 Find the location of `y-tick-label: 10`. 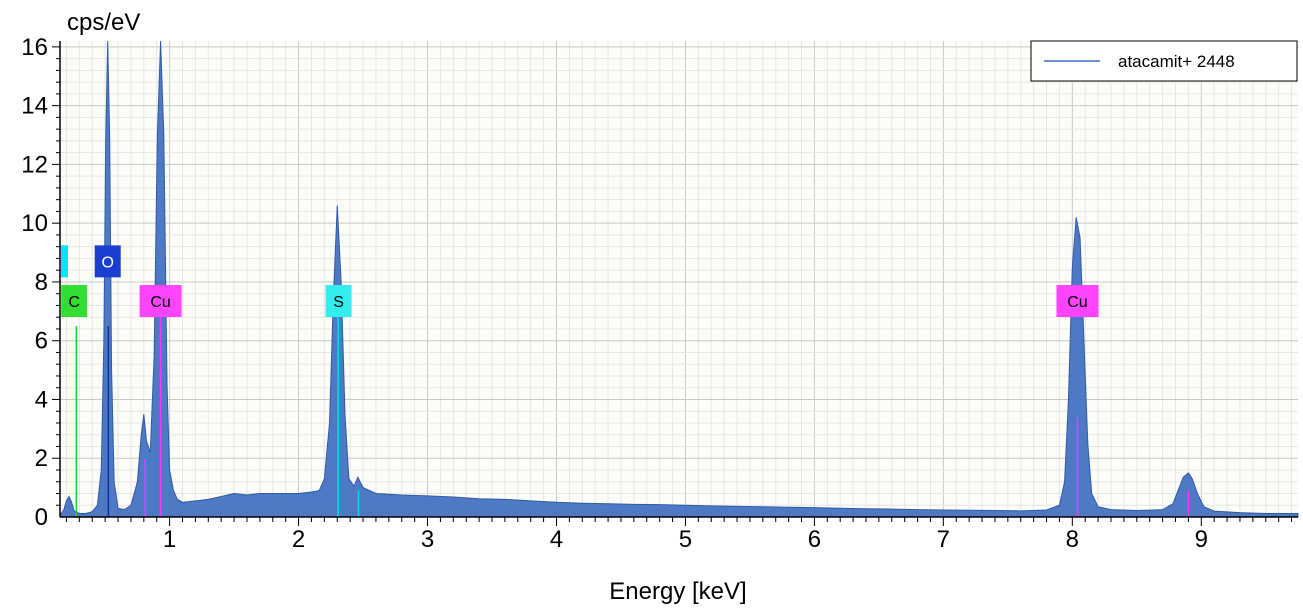

y-tick-label: 10 is located at coordinates (34, 223).